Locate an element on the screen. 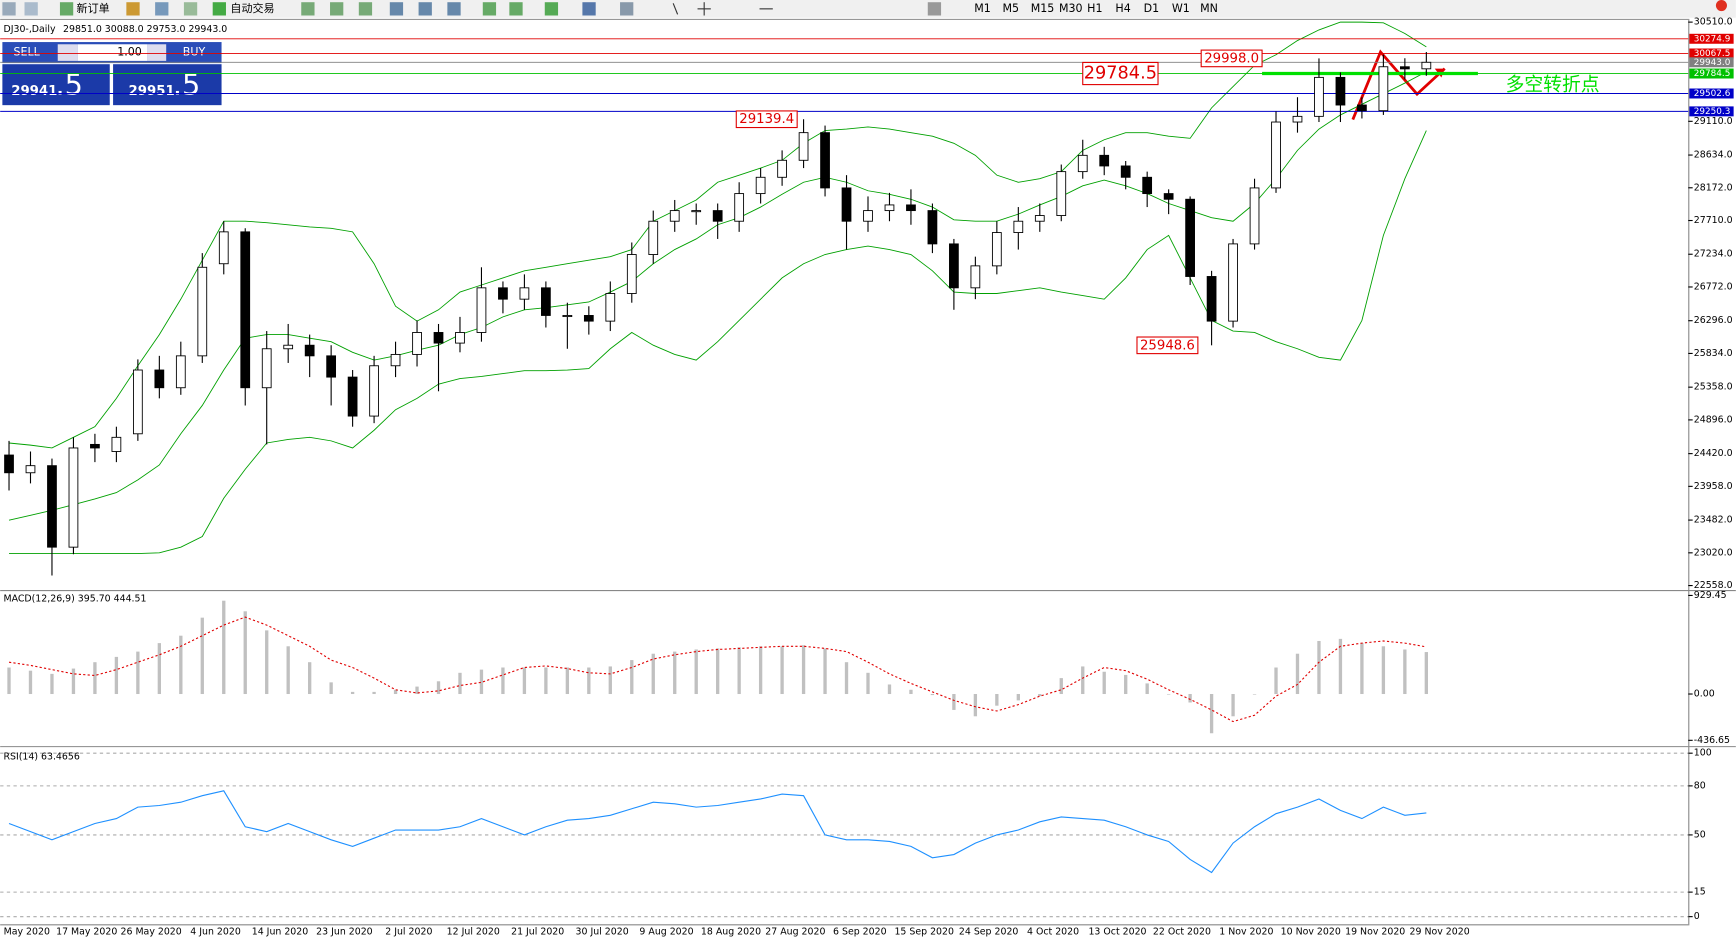 The width and height of the screenshot is (1736, 942). y-tick-label: 22558.0 is located at coordinates (1713, 585).